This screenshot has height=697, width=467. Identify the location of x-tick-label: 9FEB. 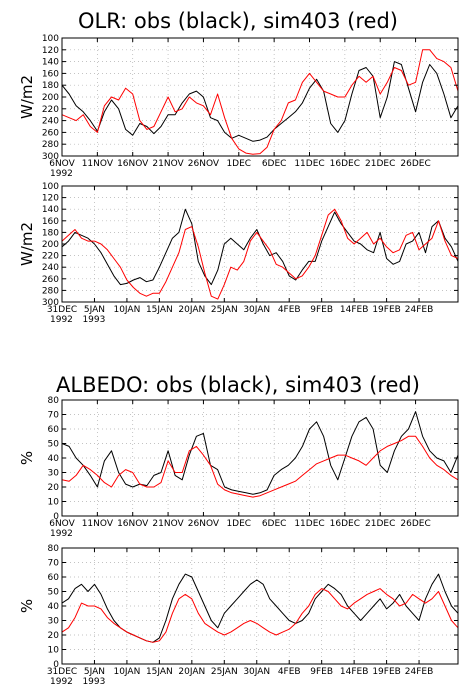
(321, 672).